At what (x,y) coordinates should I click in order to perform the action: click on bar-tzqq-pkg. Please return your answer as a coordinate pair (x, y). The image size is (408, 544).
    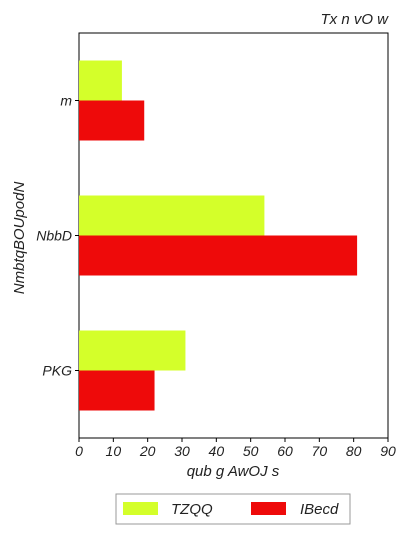
    Looking at the image, I should click on (132, 350).